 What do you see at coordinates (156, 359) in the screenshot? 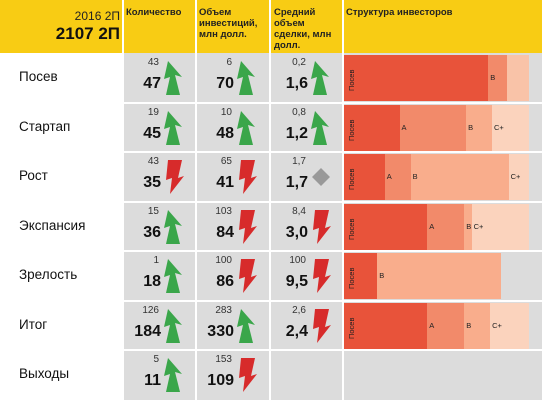
I see `count-previous-value: 5` at bounding box center [156, 359].